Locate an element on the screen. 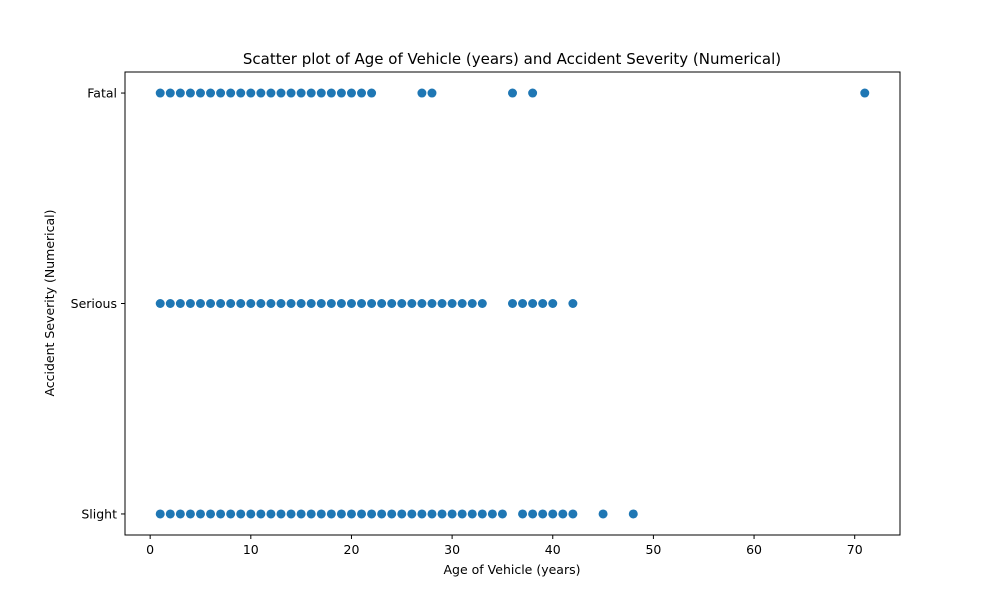 This screenshot has width=1000, height=600. x-tick-label: 10 is located at coordinates (251, 549).